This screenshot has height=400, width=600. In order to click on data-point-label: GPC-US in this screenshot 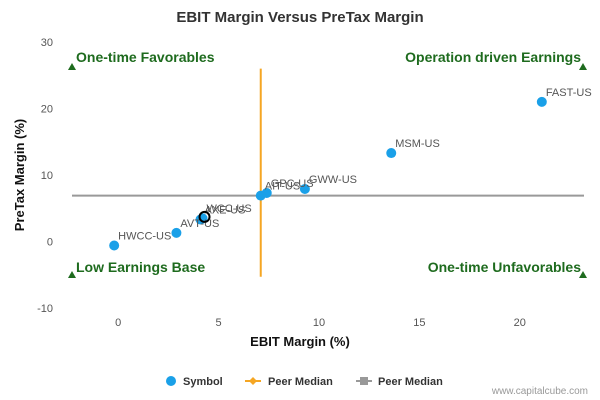, I will do `click(292, 184)`.